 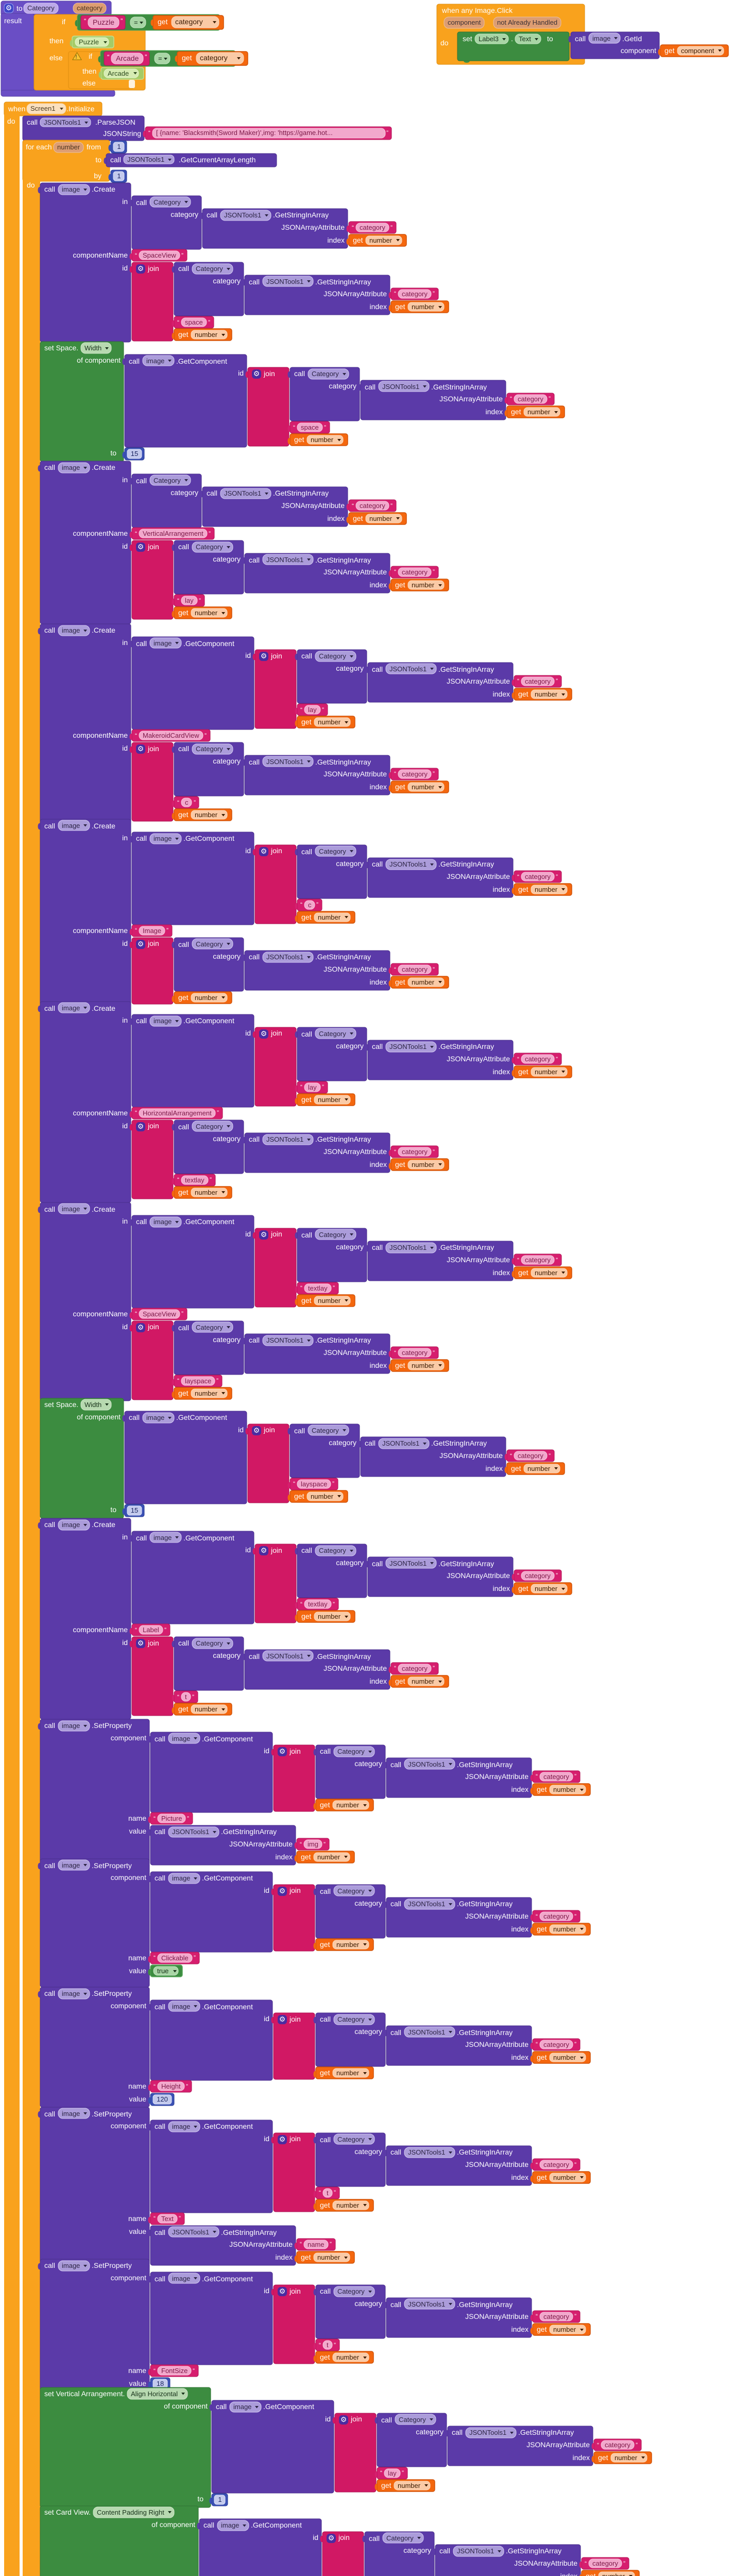 What do you see at coordinates (119, 146) in the screenshot?
I see `svg-text: 1` at bounding box center [119, 146].